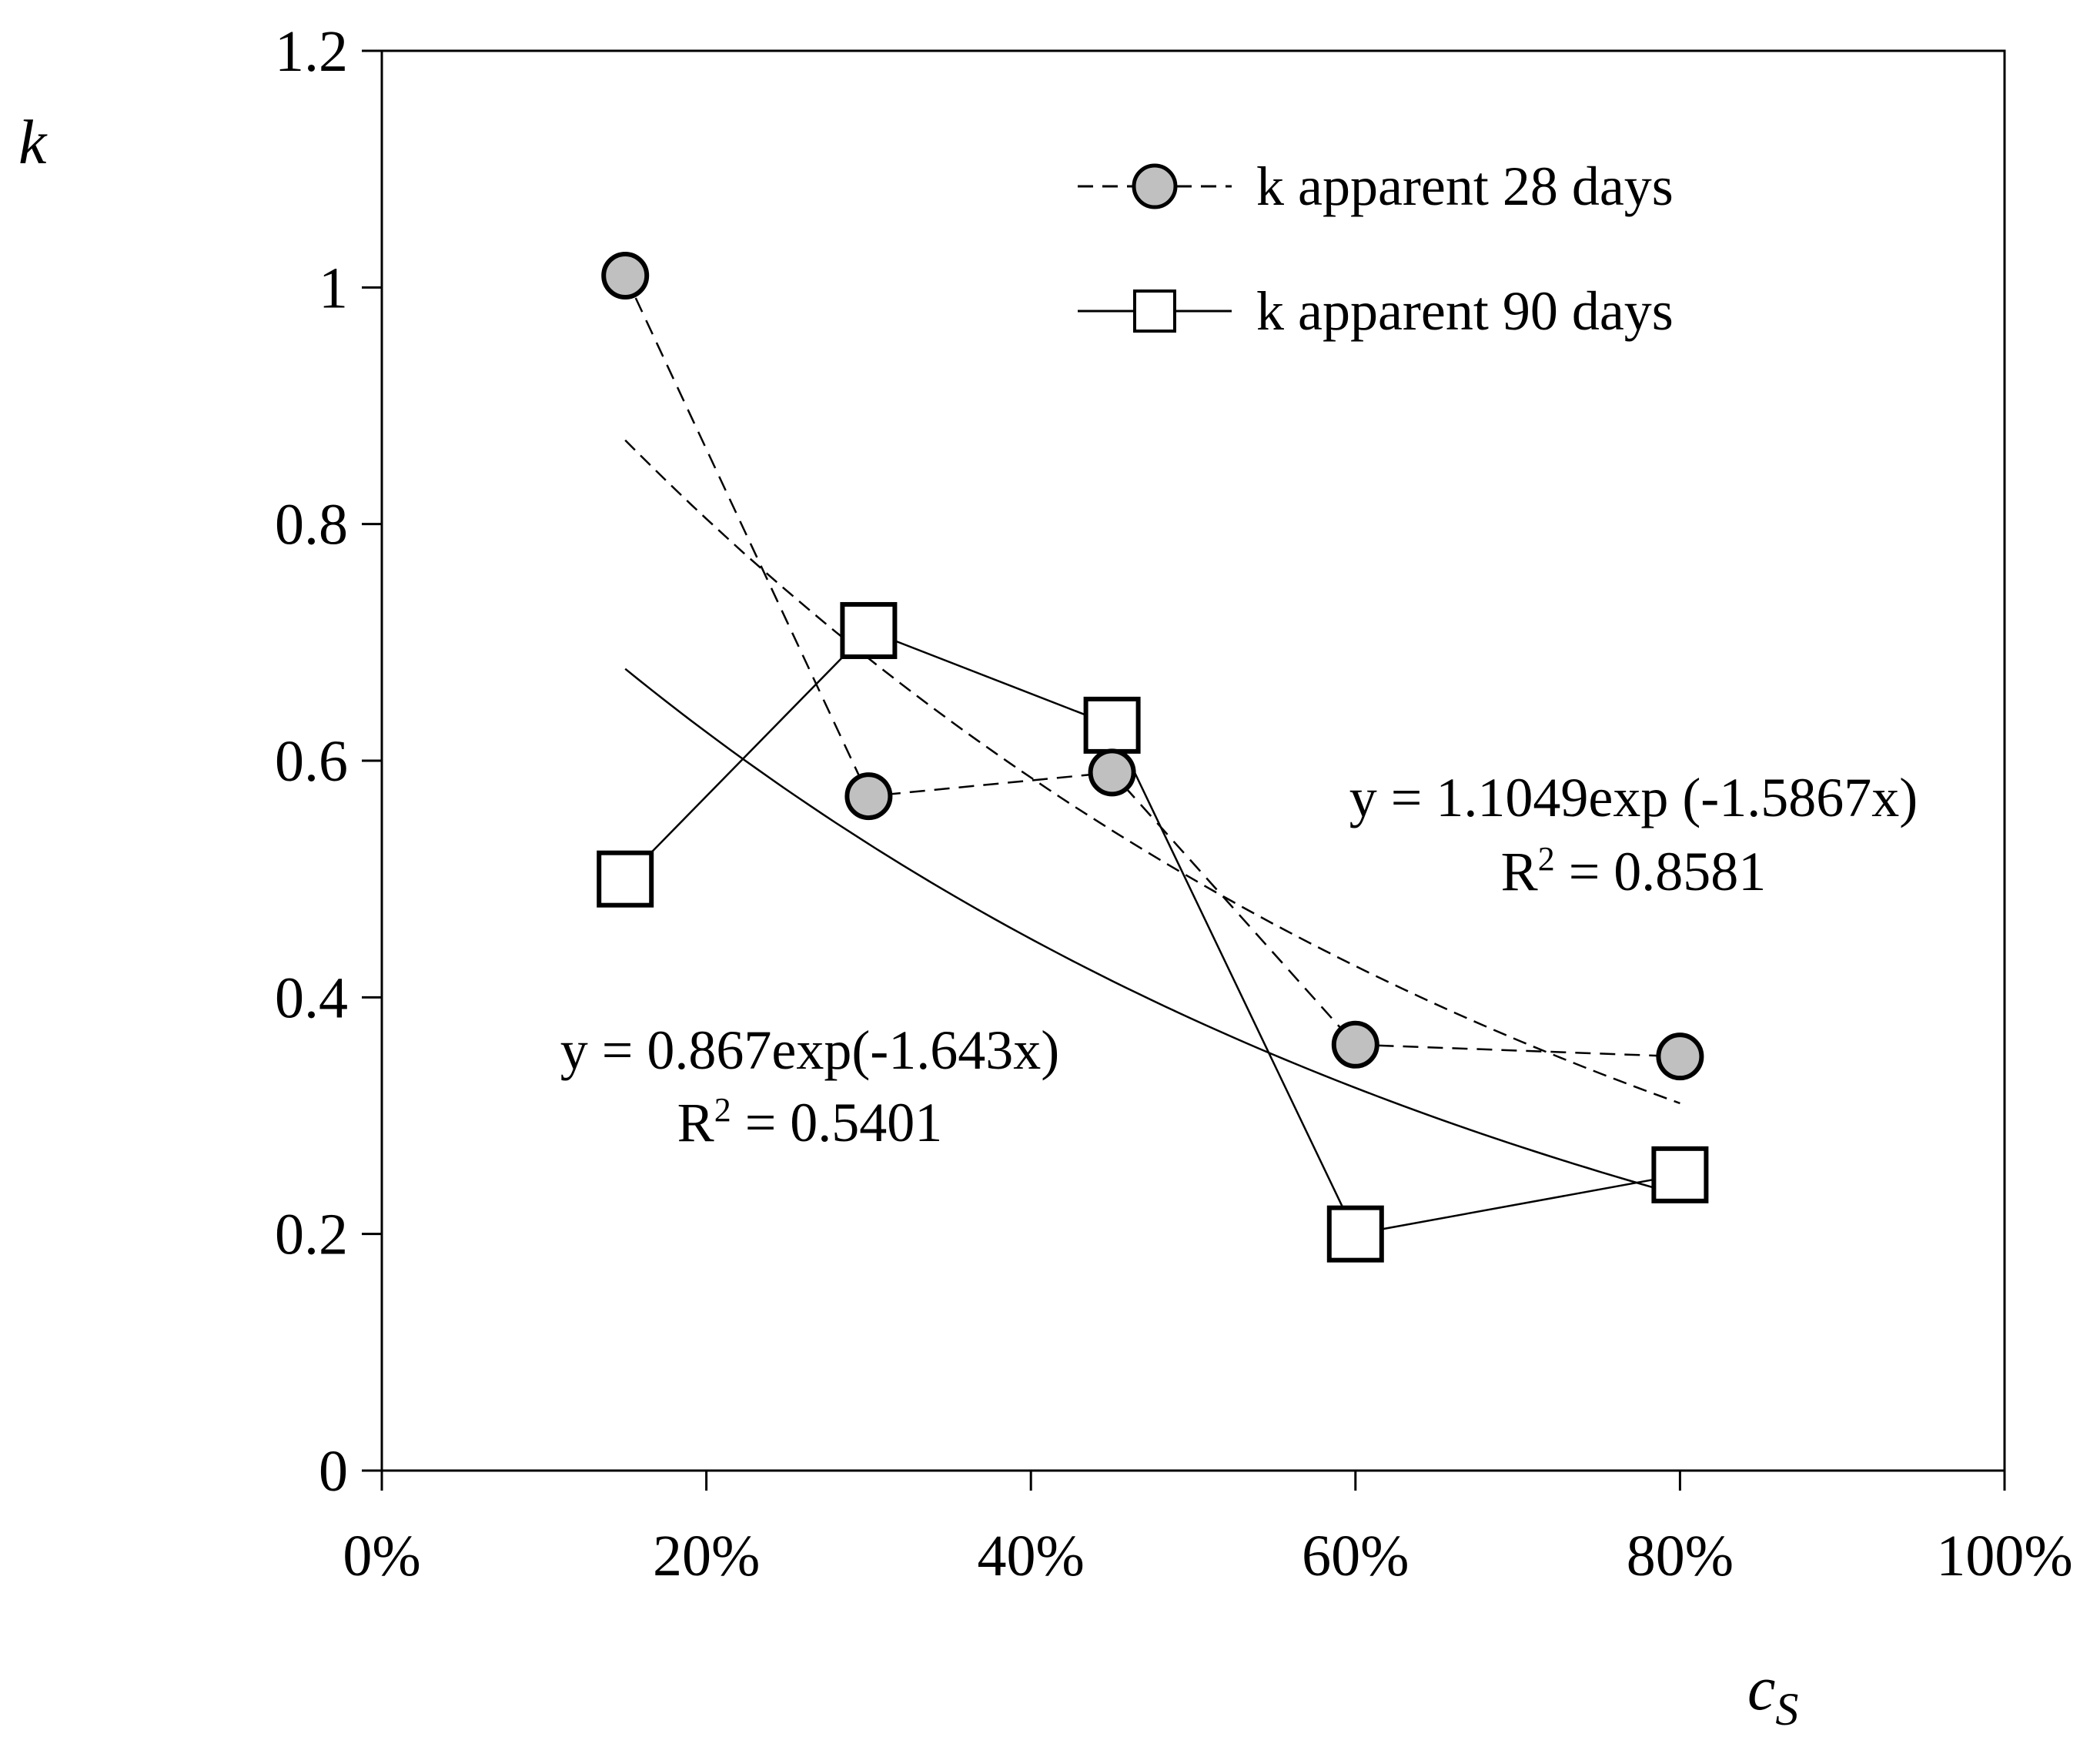 The image size is (2100, 1747). I want to click on y-tick-label: 1, so click(333, 288).